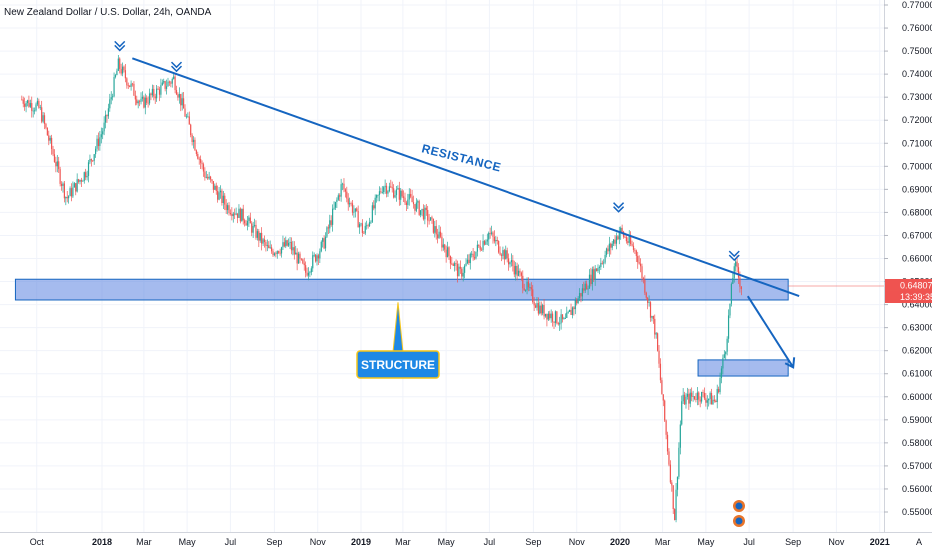 This screenshot has width=932, height=550. Describe the element at coordinates (917, 305) in the screenshot. I see `price-tick-label: 0.64000` at that location.